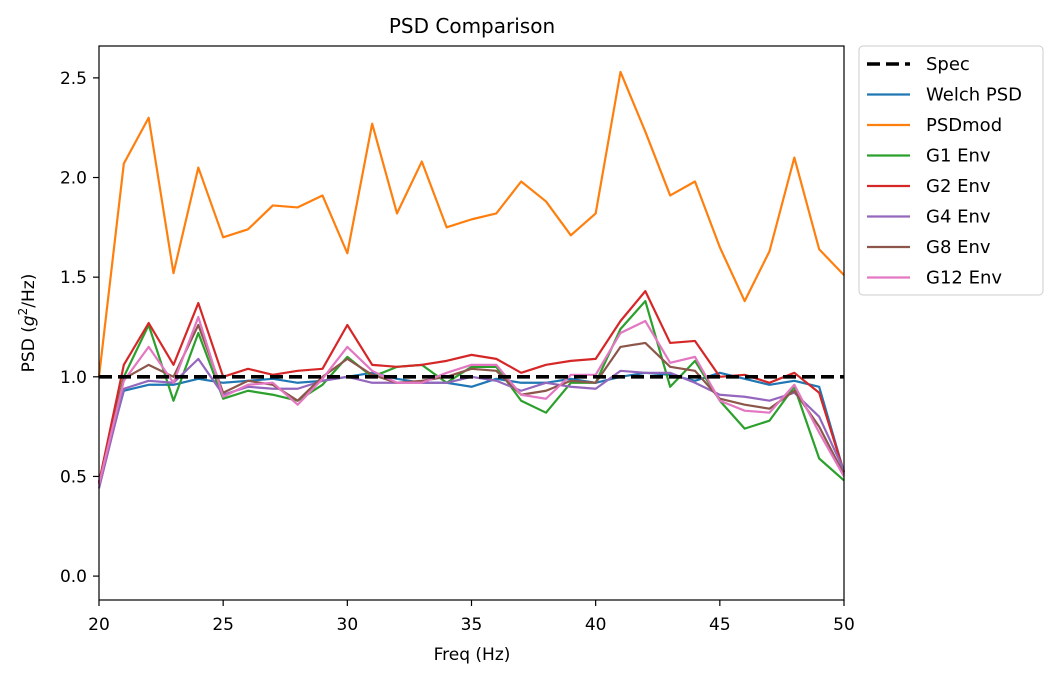 The height and width of the screenshot is (678, 1060). I want to click on x-tick-label: 25, so click(223, 625).